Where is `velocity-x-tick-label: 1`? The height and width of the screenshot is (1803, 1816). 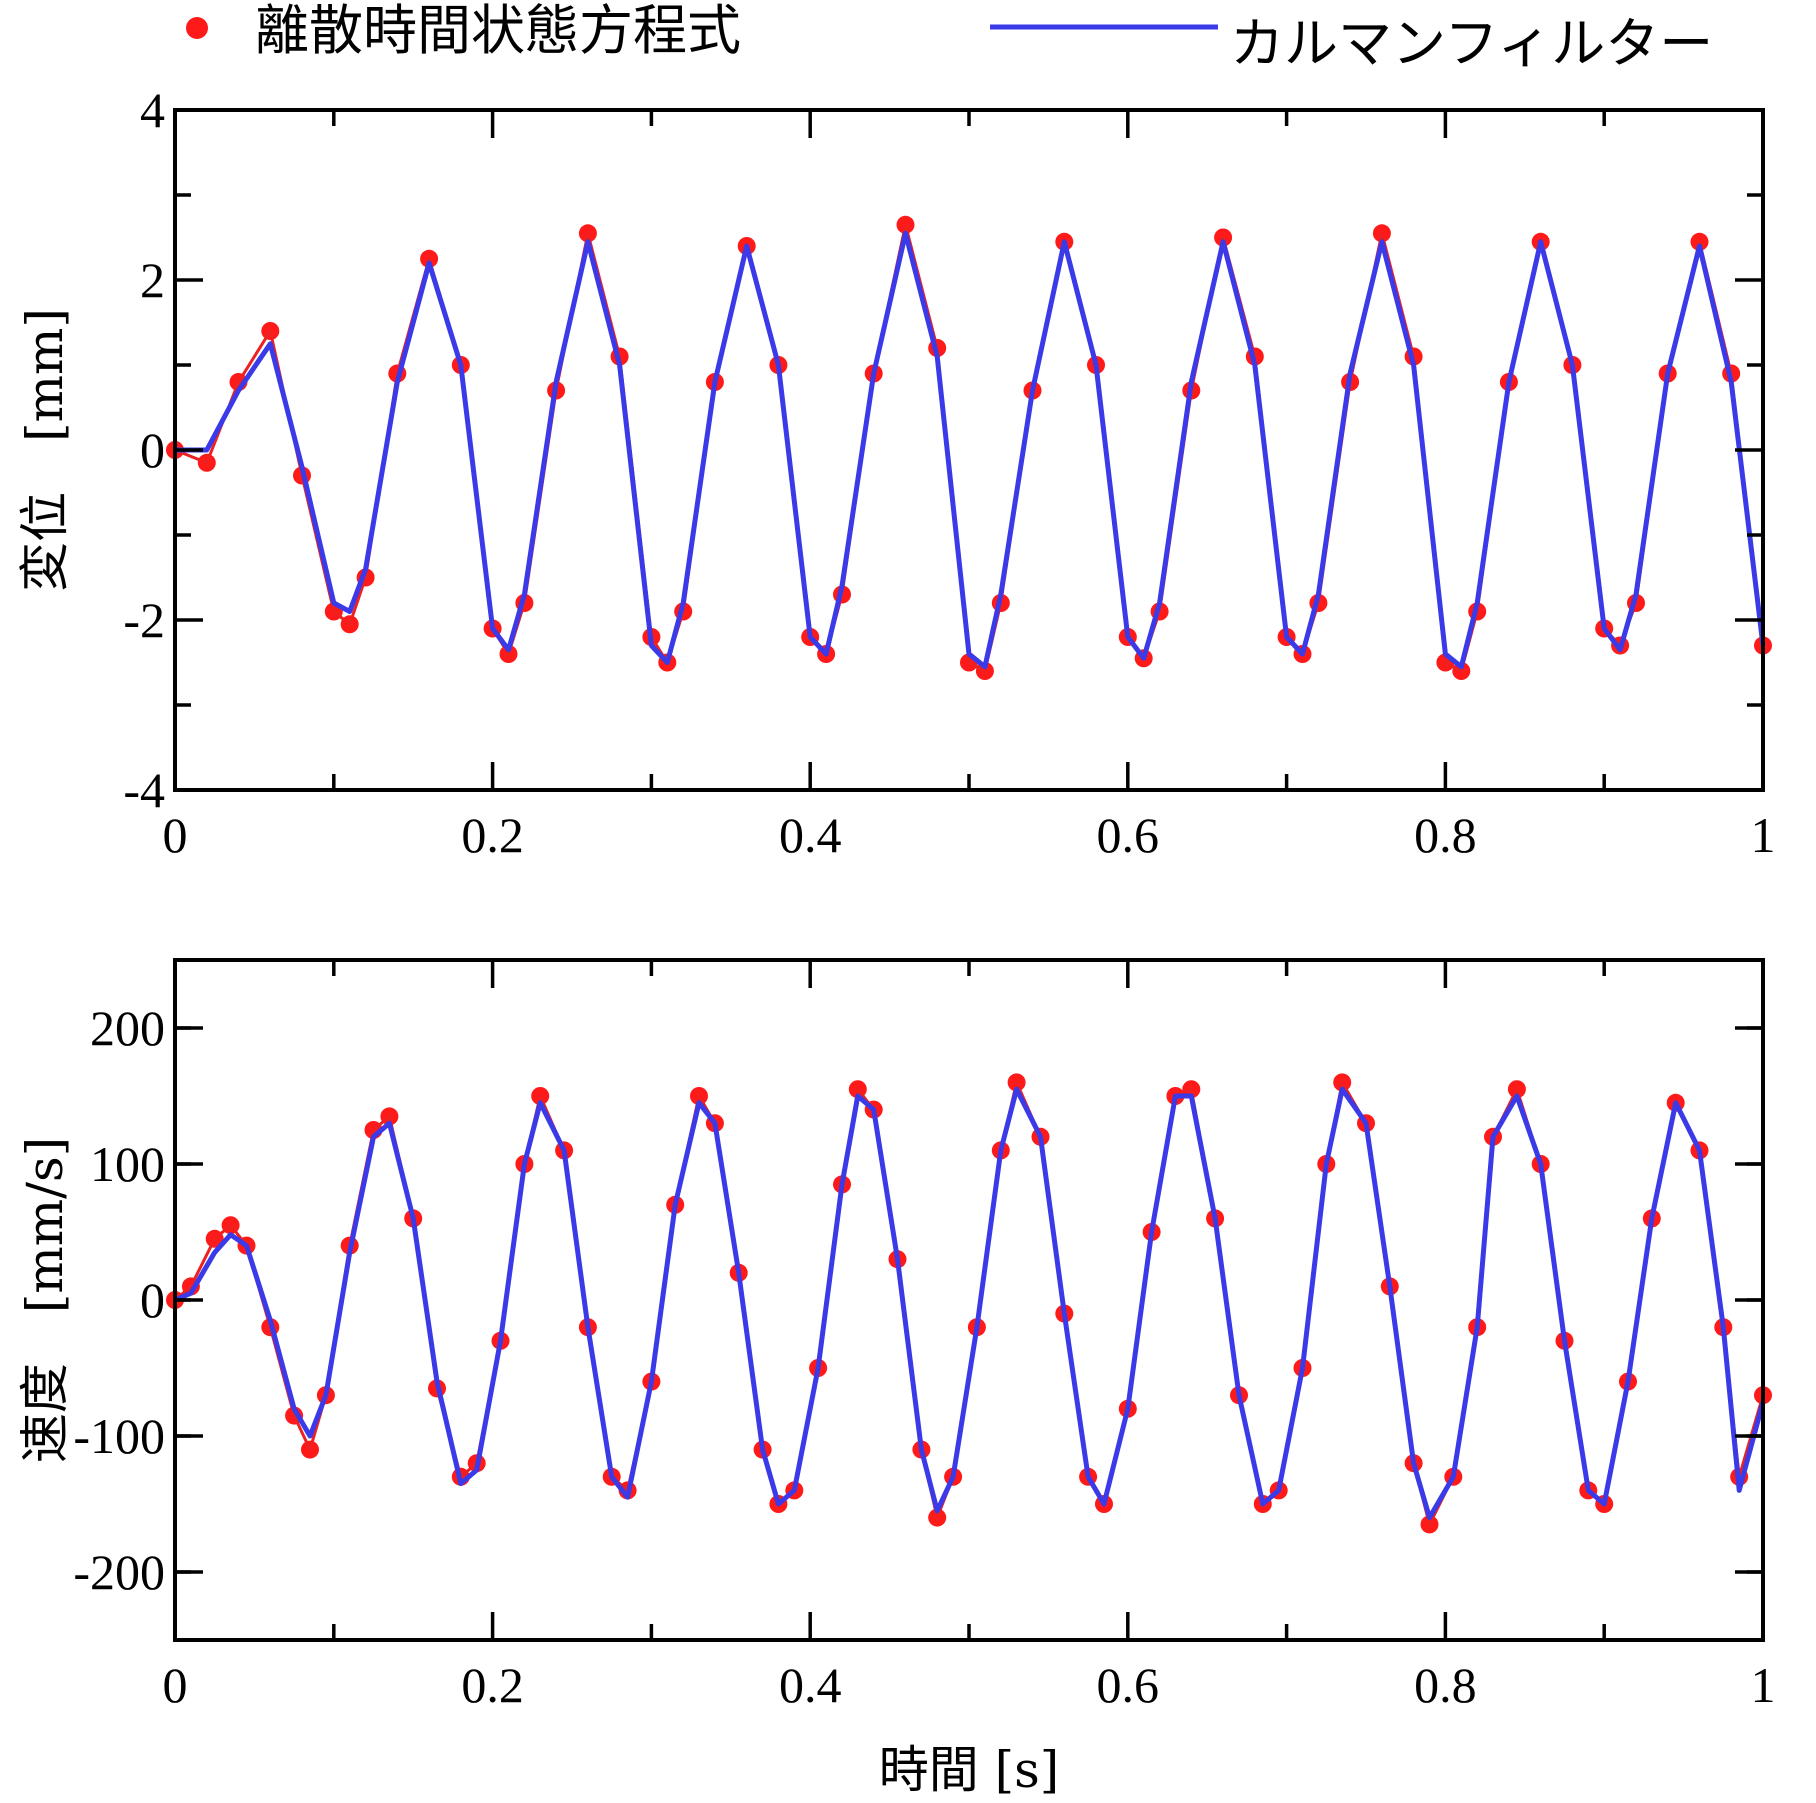 velocity-x-tick-label: 1 is located at coordinates (1763, 1685).